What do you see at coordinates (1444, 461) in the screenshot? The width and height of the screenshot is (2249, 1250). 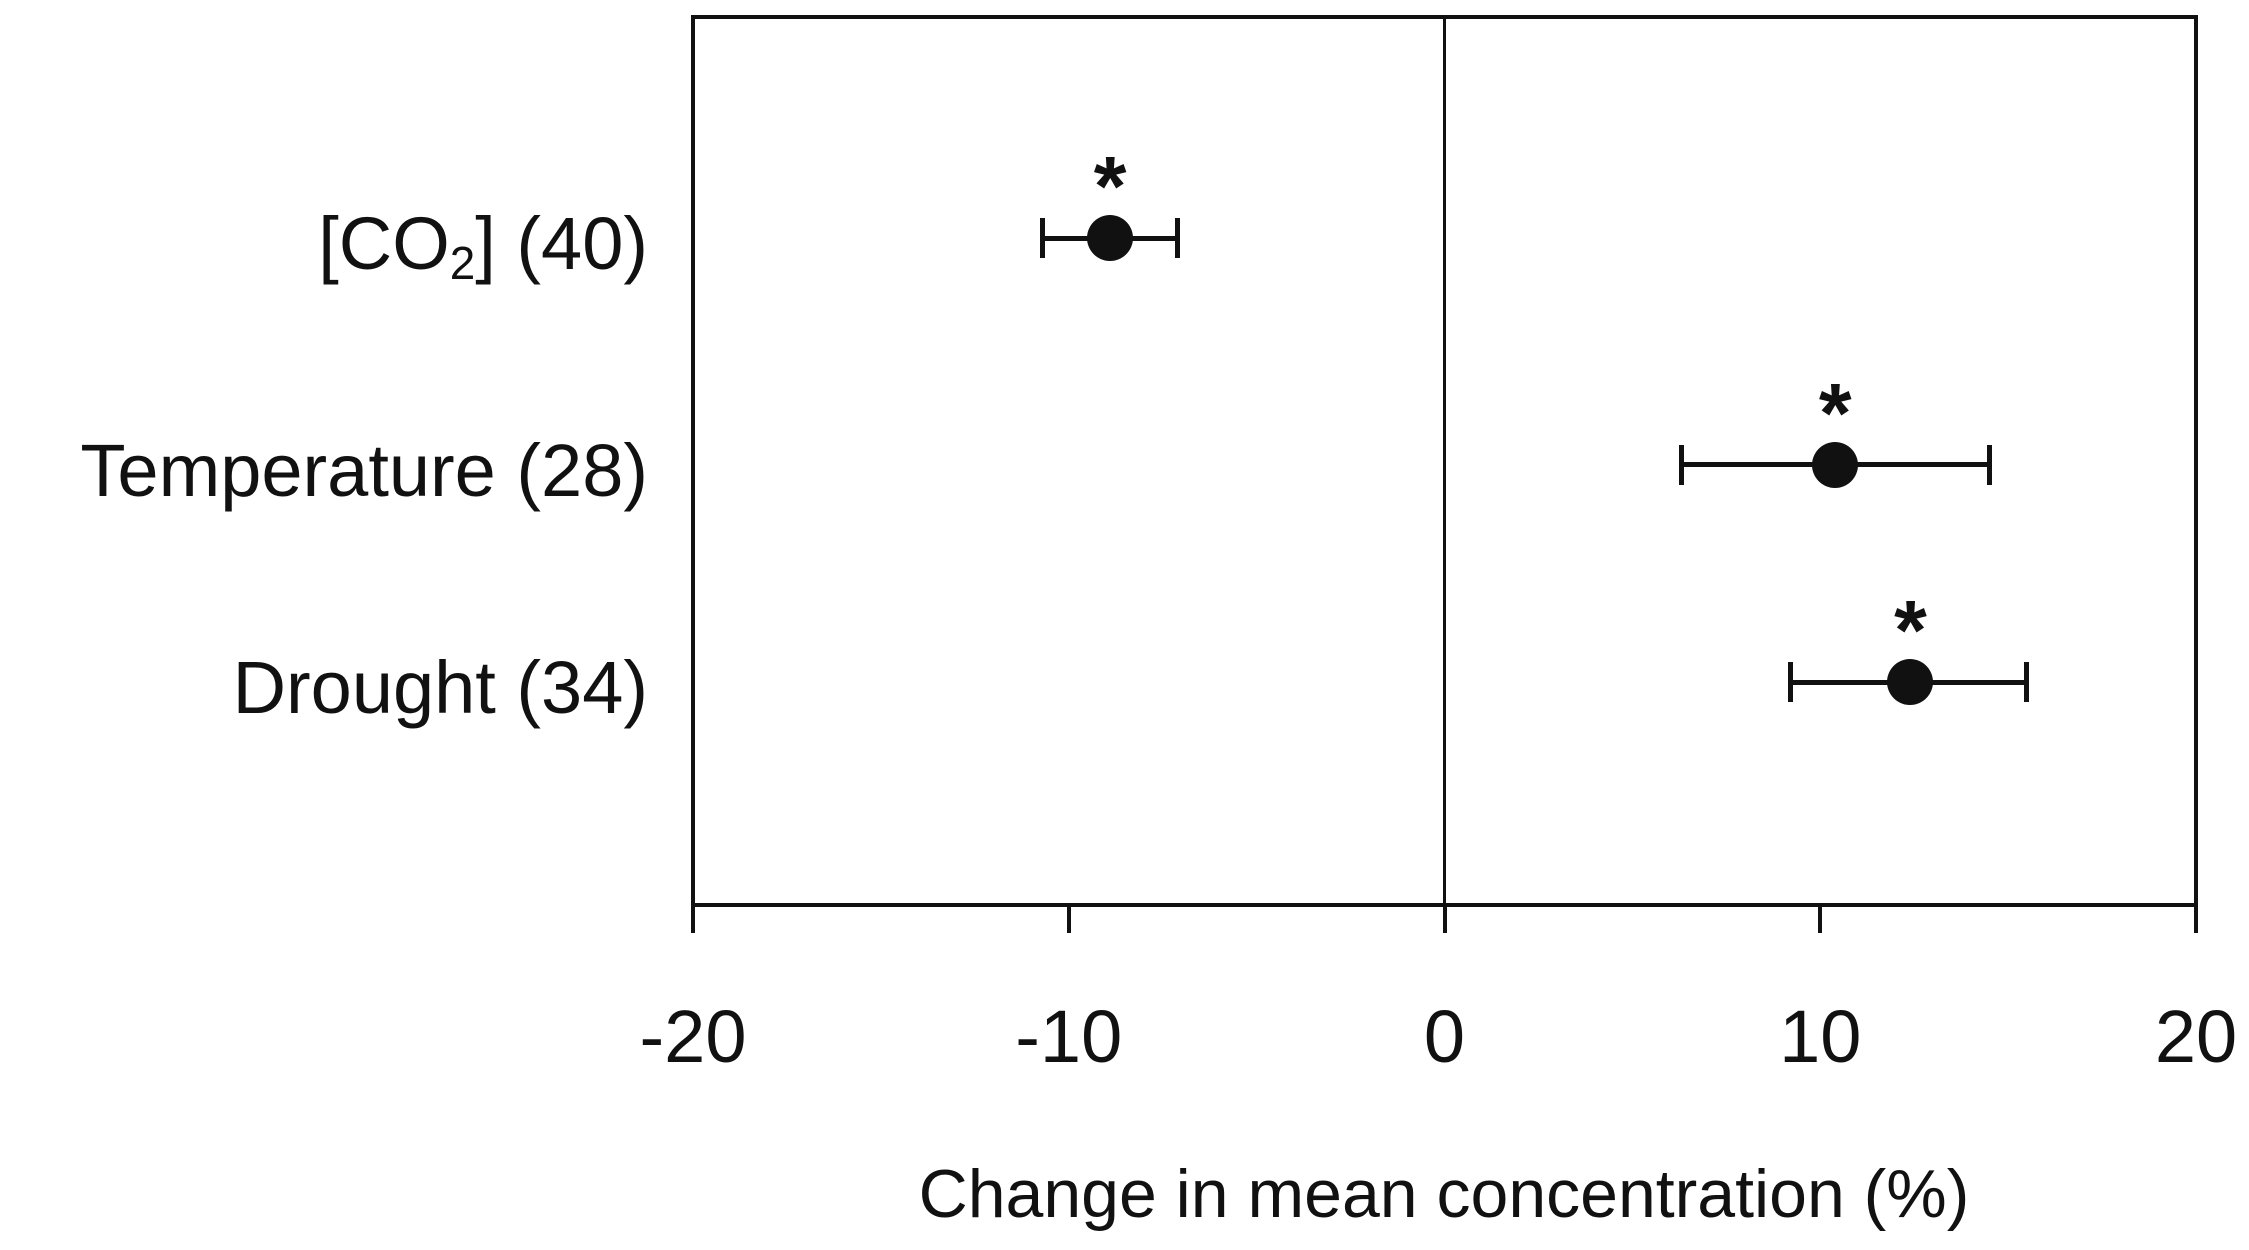 I see `zero-reference-line` at bounding box center [1444, 461].